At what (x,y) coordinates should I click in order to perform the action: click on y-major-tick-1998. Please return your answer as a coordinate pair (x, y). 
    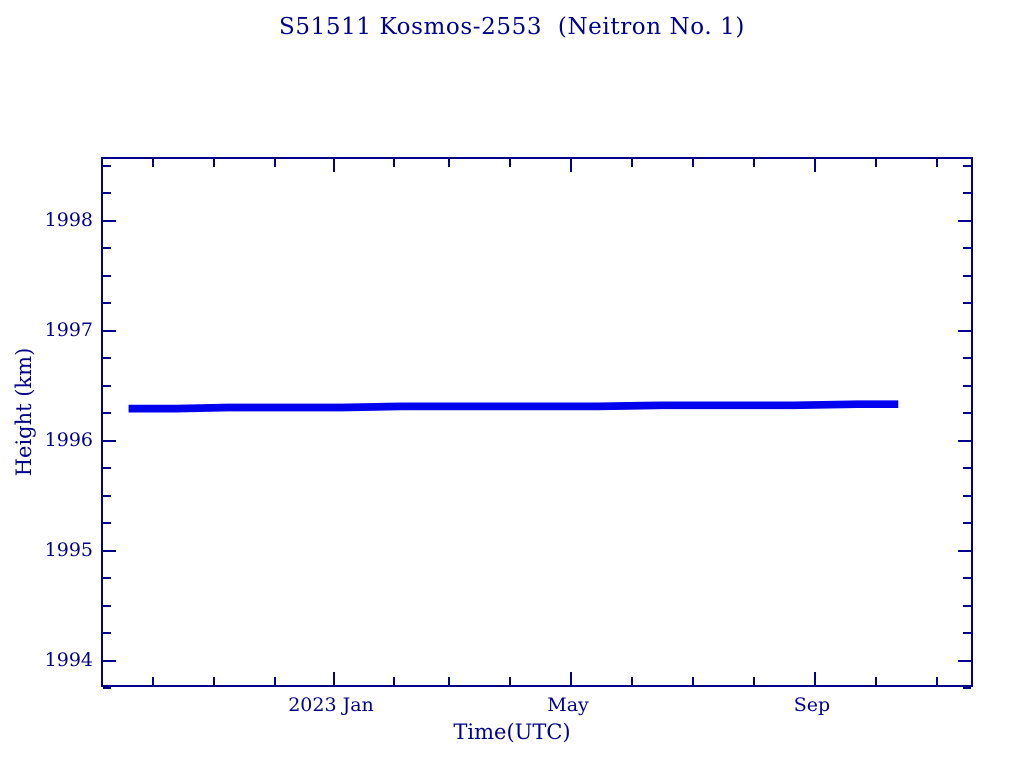
    Looking at the image, I should click on (109, 221).